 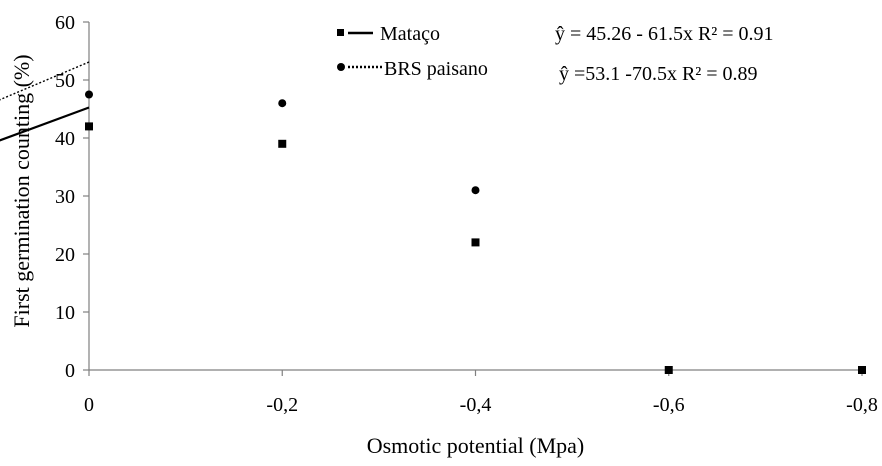 I want to click on legend-marker-circle, so click(x=341, y=67).